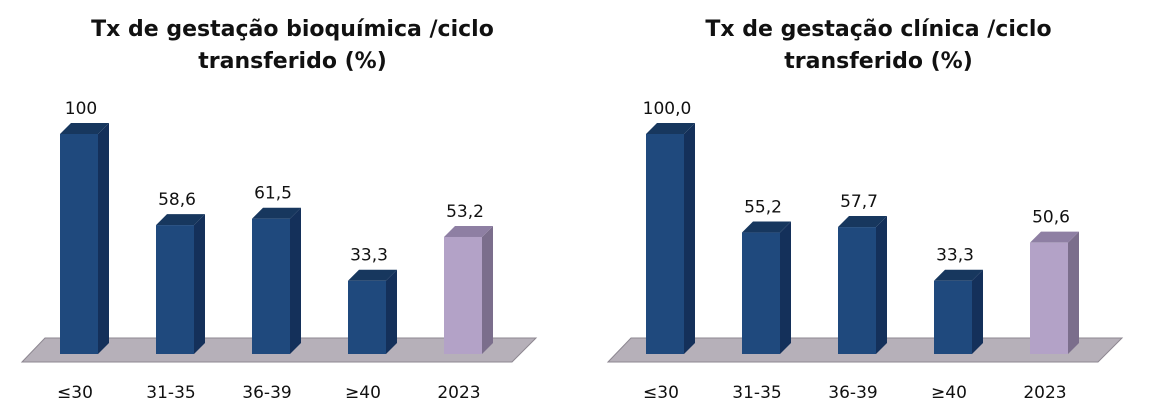 This screenshot has width=1171, height=407. I want to click on data-label: 57,7, so click(859, 202).